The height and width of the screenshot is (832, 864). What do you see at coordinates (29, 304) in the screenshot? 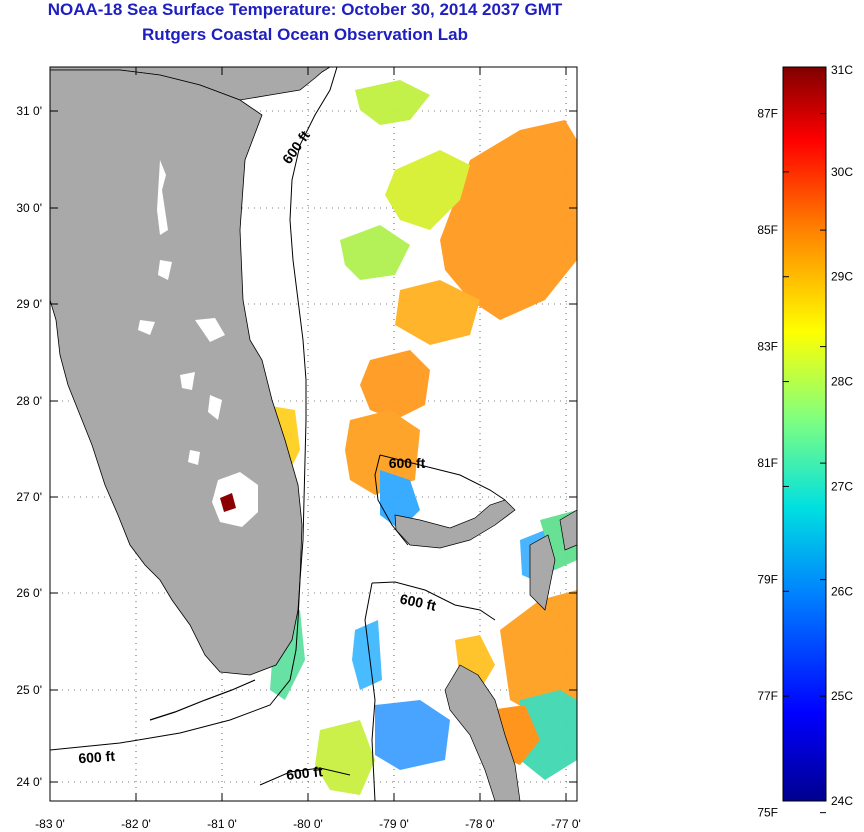
I see `lat-tick-label: 29 0'` at bounding box center [29, 304].